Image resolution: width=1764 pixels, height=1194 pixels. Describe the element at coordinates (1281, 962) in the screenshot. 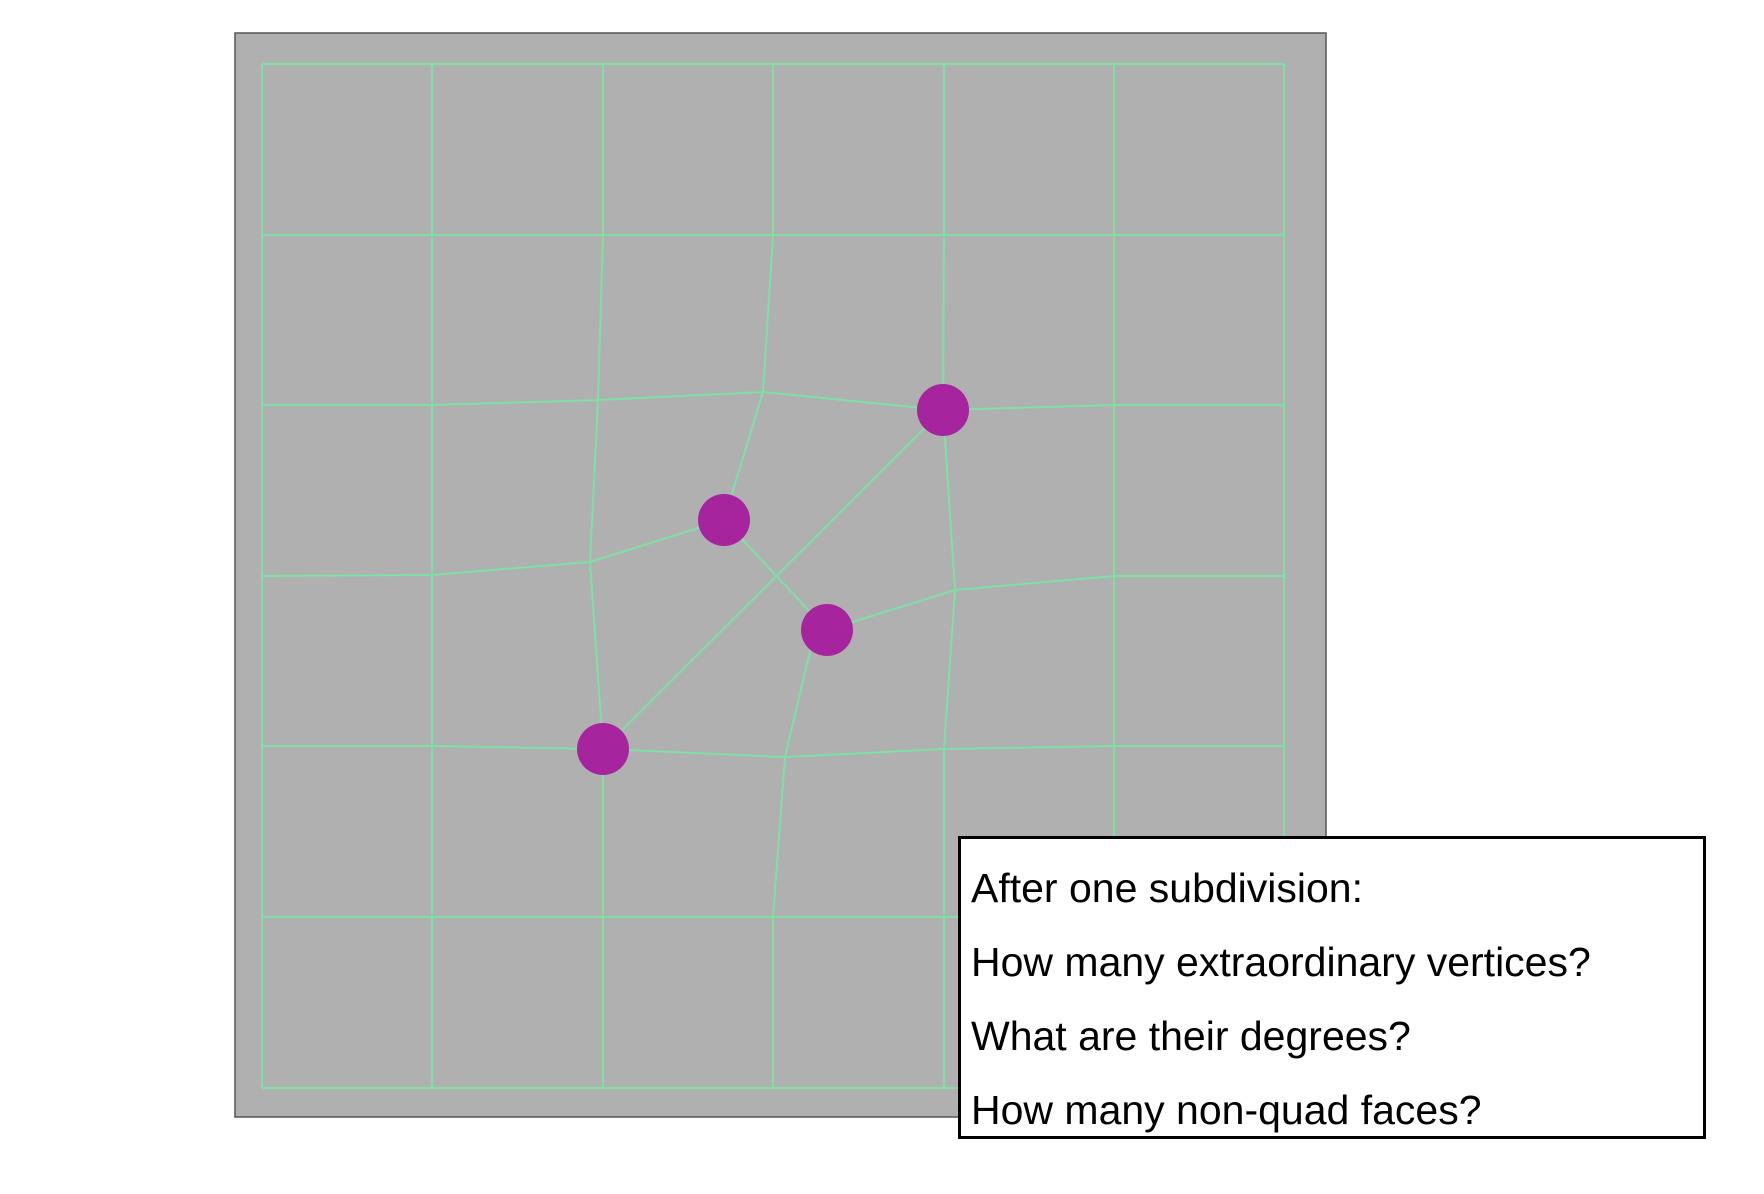

I see `question-line-vertex-count: How many extraordinary vertices?` at that location.